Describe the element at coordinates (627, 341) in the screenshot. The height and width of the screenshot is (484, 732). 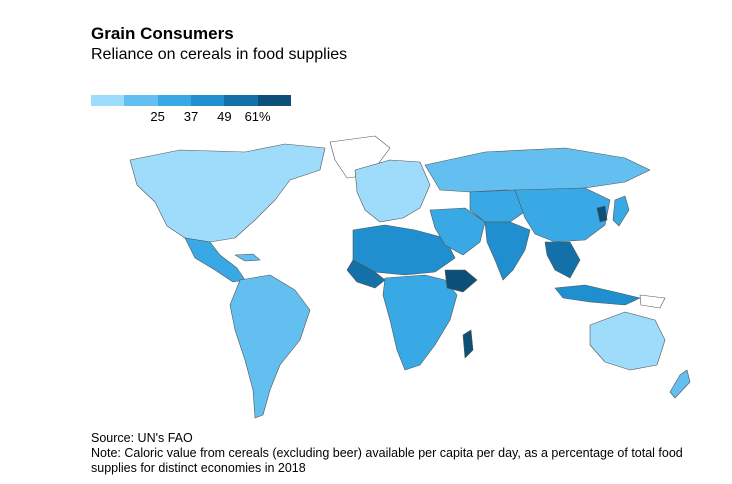
I see `region-australia` at that location.